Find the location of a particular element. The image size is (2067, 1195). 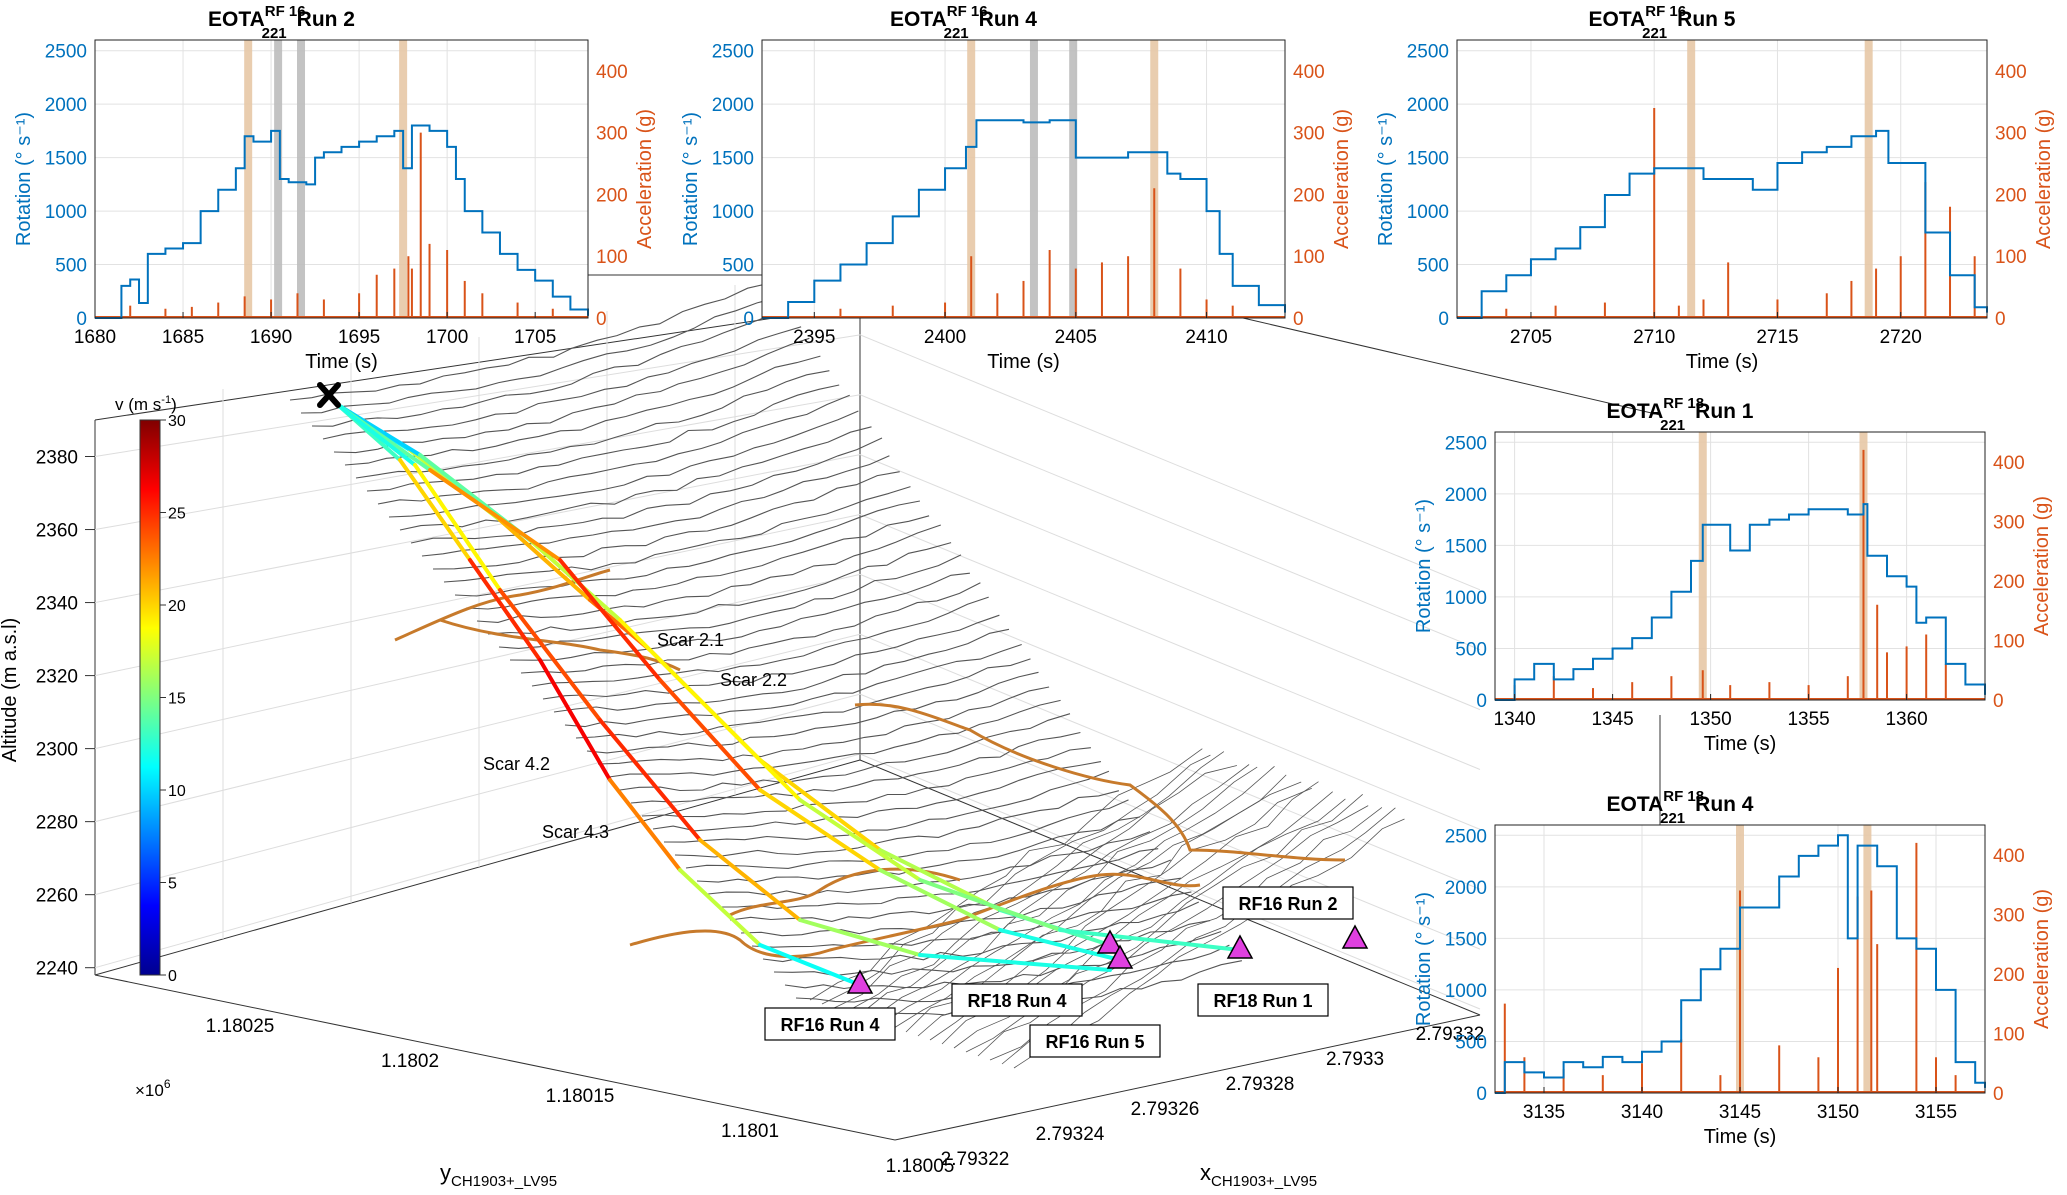

x-tick-label: 3135 is located at coordinates (1544, 1112).